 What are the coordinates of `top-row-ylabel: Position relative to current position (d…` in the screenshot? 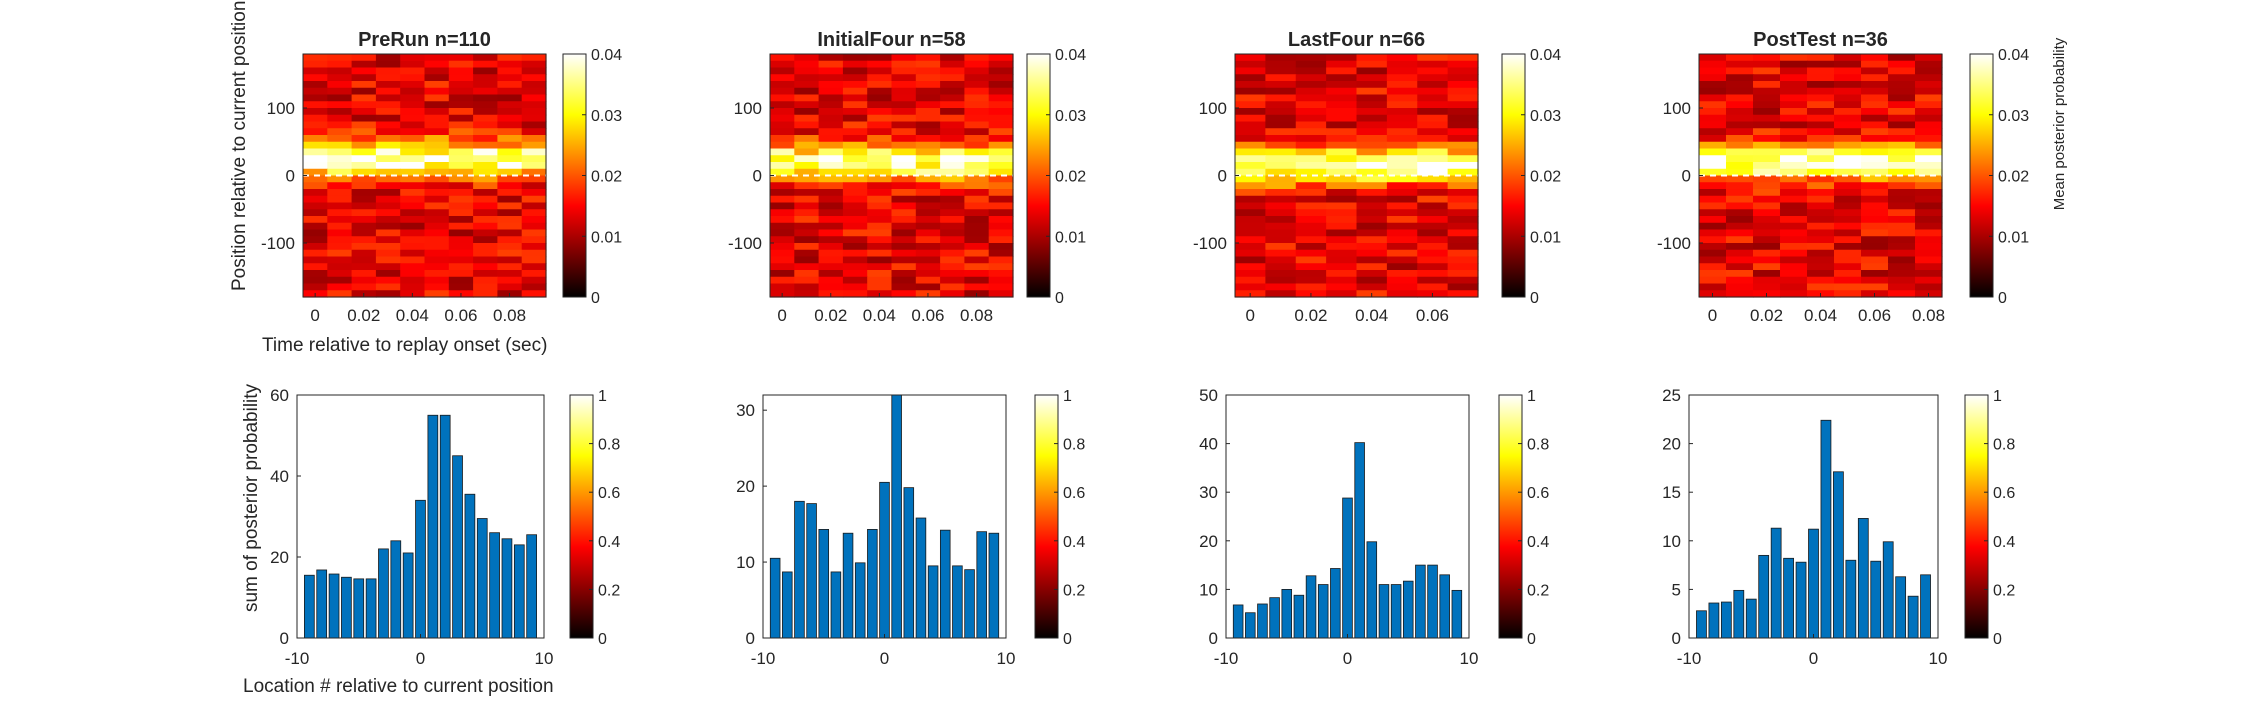 It's located at (239, 145).